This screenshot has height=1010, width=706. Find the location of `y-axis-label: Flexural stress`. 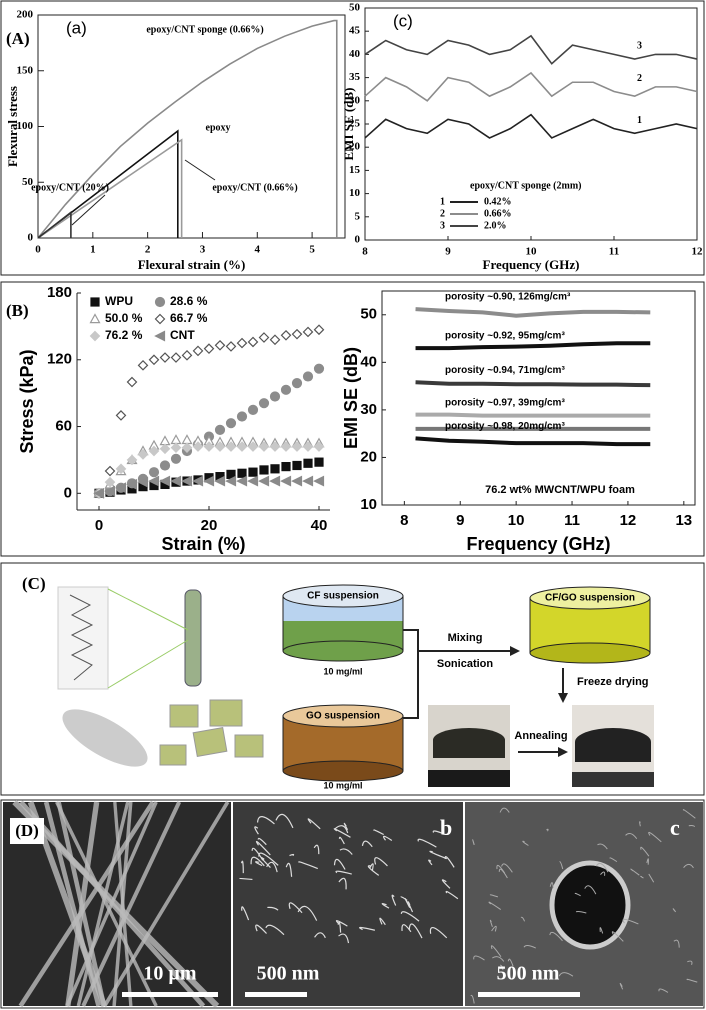

y-axis-label: Flexural stress is located at coordinates (12, 126).